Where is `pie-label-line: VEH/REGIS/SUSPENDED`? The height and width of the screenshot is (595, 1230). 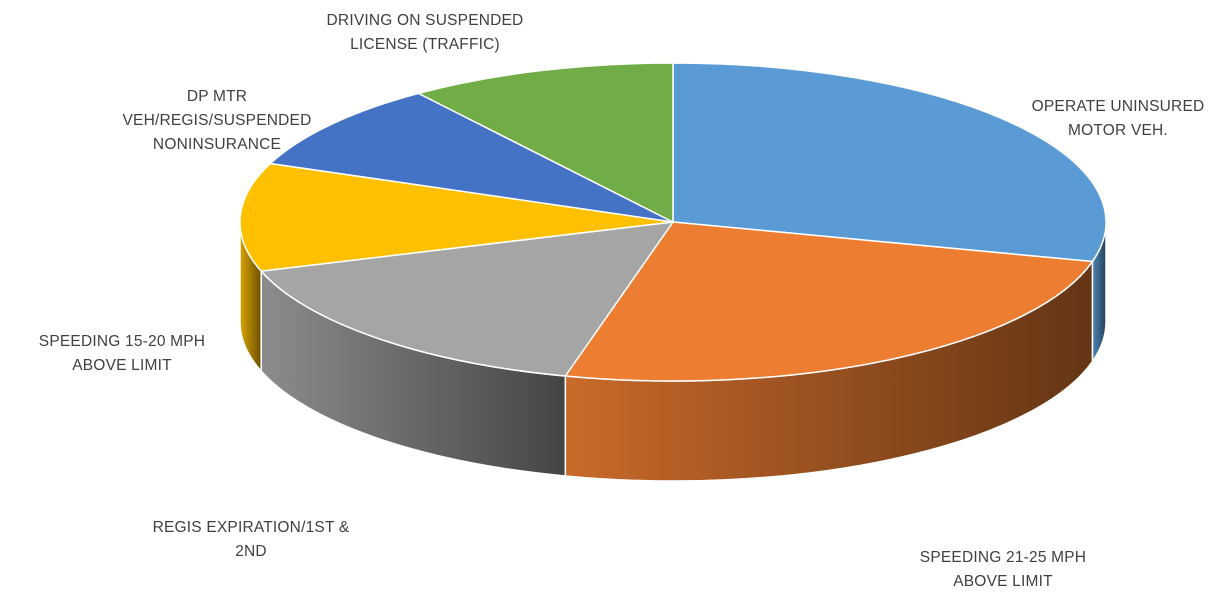
pie-label-line: VEH/REGIS/SUSPENDED is located at coordinates (217, 120).